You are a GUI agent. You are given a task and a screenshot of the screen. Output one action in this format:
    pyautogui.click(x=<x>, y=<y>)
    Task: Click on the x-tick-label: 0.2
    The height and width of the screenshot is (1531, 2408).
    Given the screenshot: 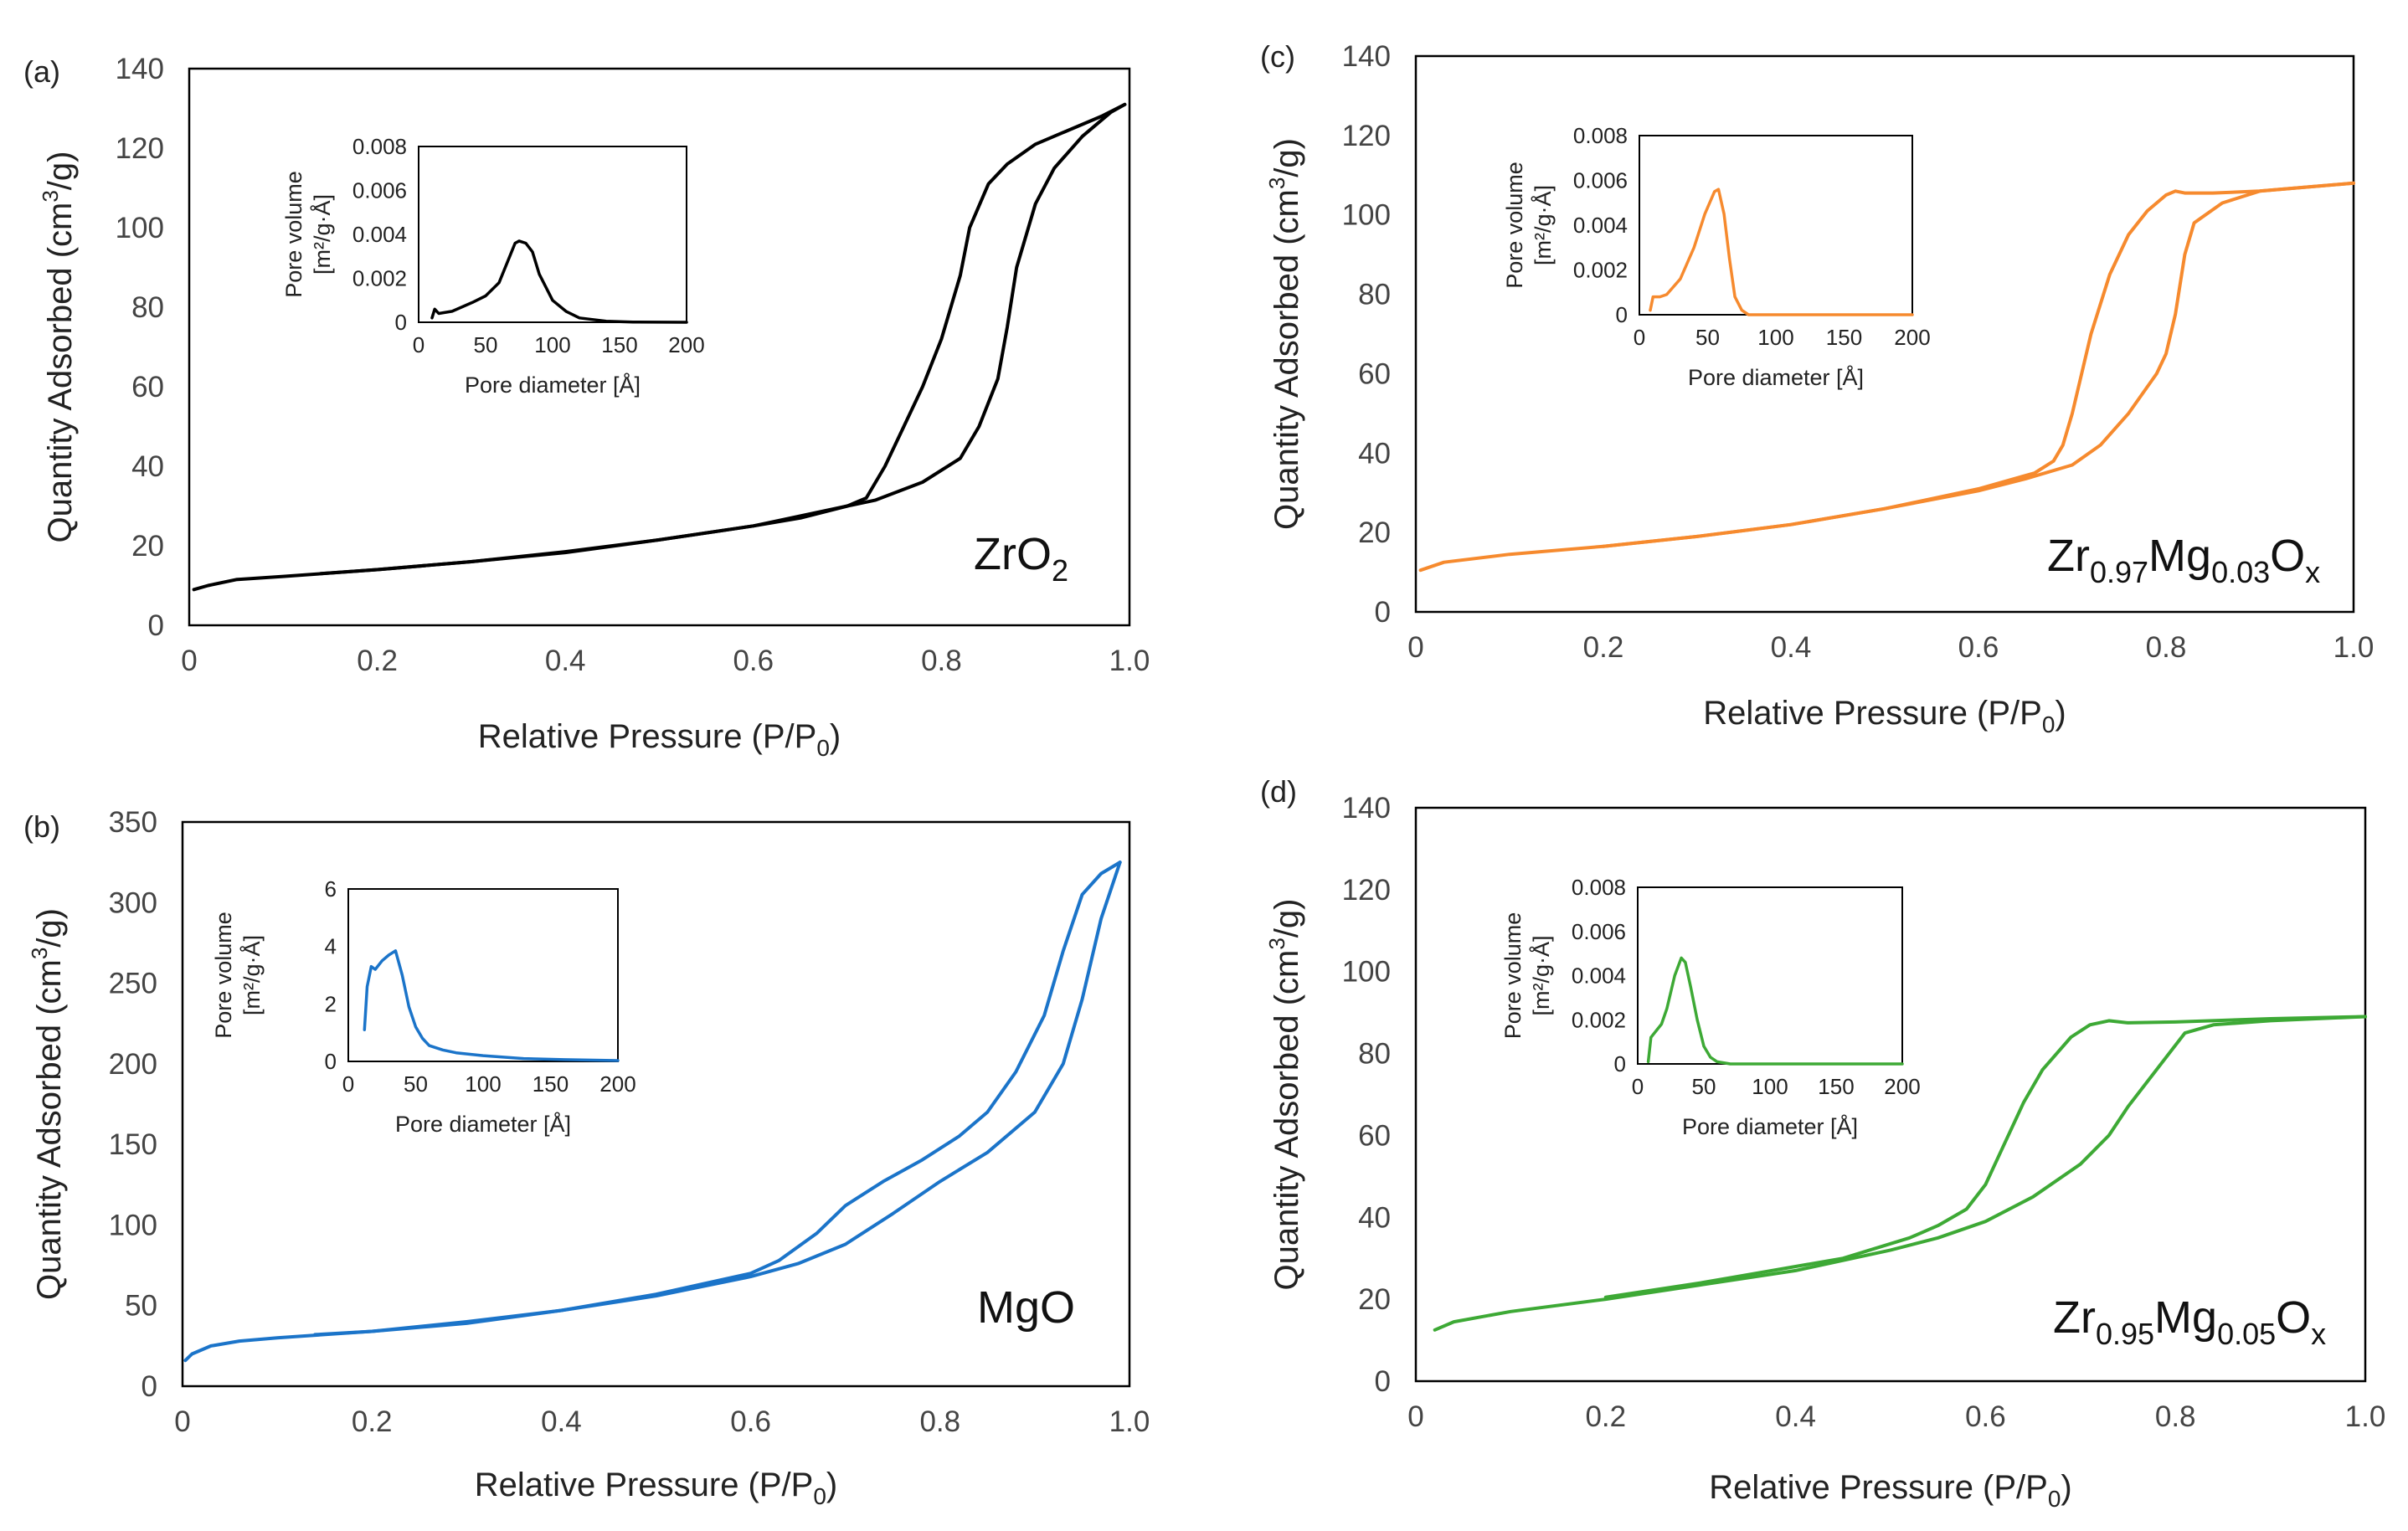 What is the action you would take?
    pyautogui.click(x=373, y=1421)
    